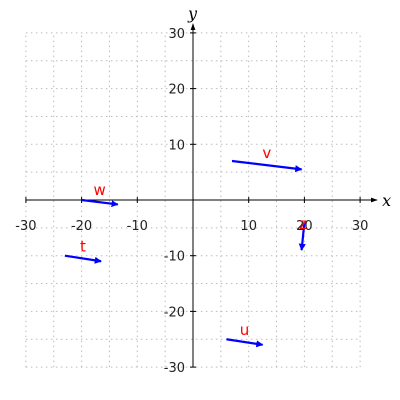 The height and width of the screenshot is (400, 400). I want to click on vector-u, so click(245, 343).